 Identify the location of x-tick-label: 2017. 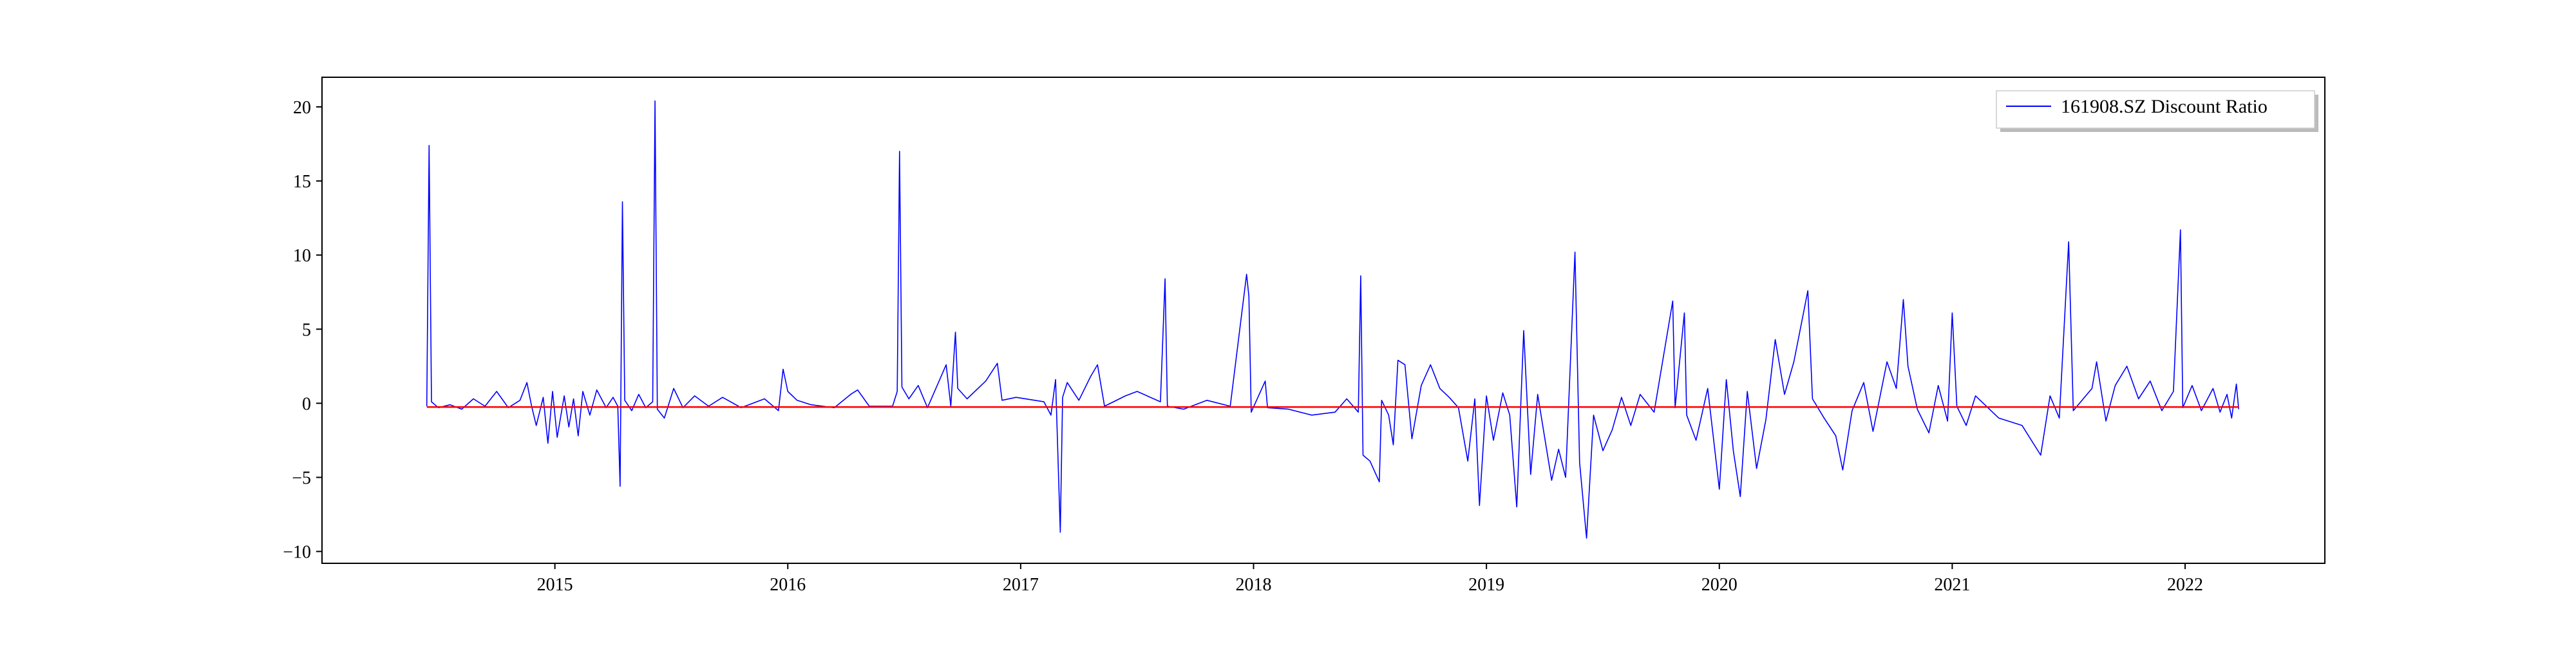
(1021, 585).